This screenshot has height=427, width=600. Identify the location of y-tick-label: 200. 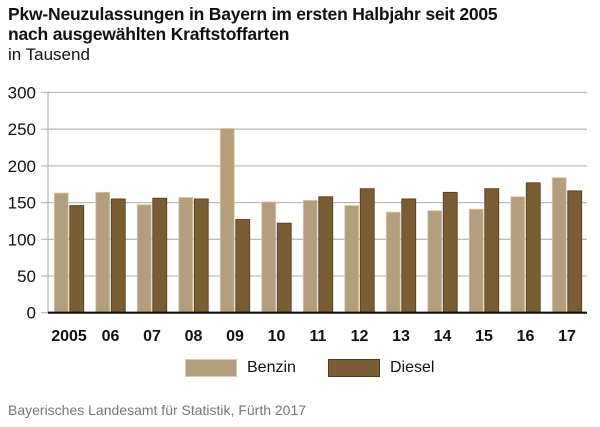
(22, 166).